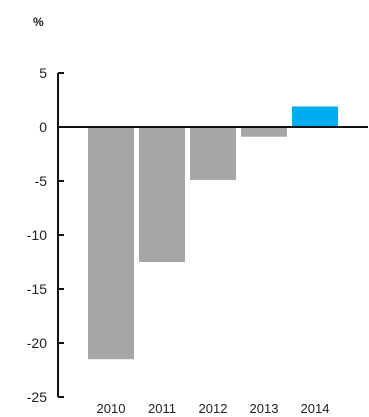 This screenshot has height=417, width=369. Describe the element at coordinates (37, 343) in the screenshot. I see `y-tick-label: -20` at that location.